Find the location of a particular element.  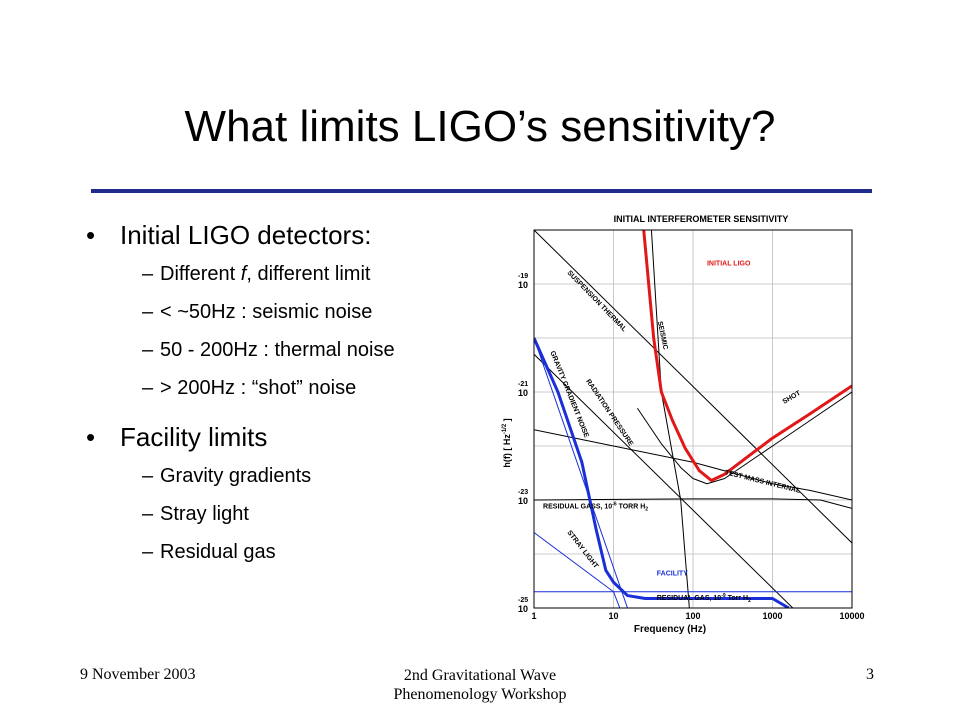

series-line-radiation-pressure is located at coordinates (664, 480).